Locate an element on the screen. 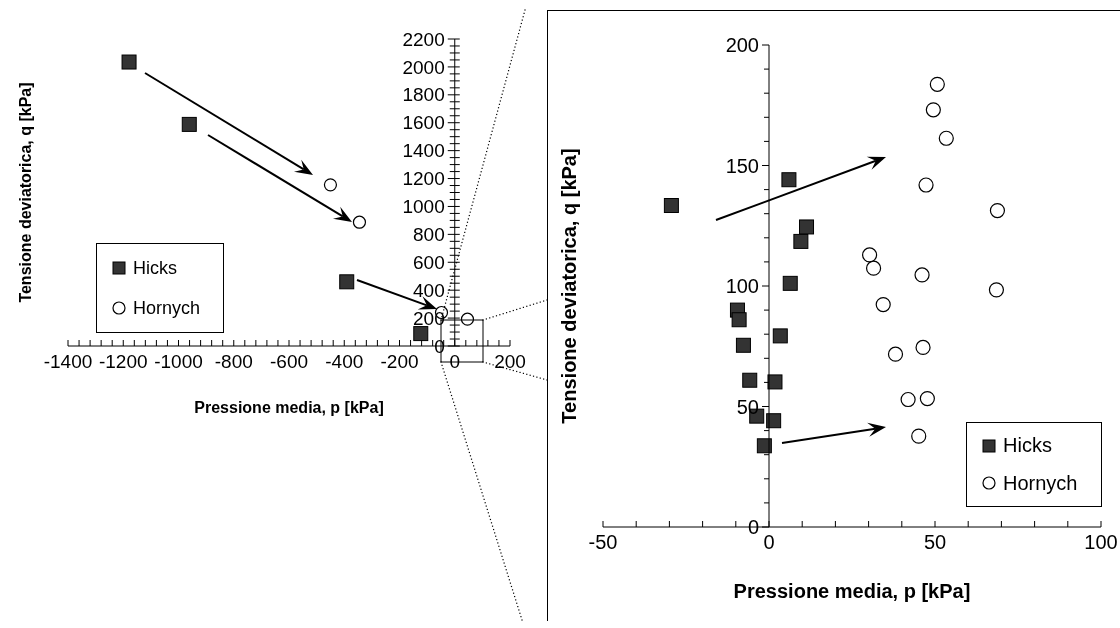  x-tick-label: -800 is located at coordinates (233, 361).